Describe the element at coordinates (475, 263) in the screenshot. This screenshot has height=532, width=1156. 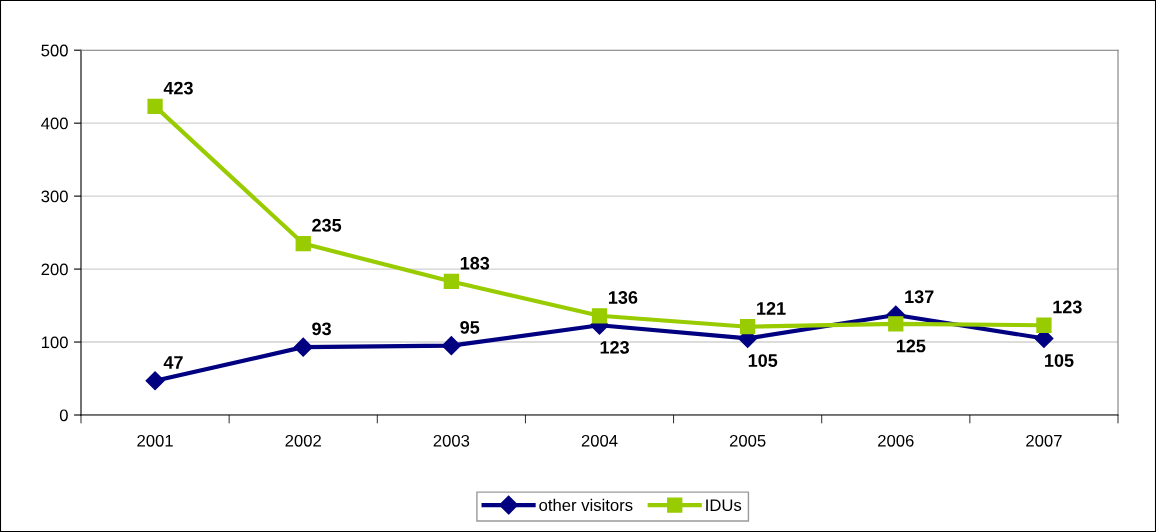
I see `data-label: 183` at that location.